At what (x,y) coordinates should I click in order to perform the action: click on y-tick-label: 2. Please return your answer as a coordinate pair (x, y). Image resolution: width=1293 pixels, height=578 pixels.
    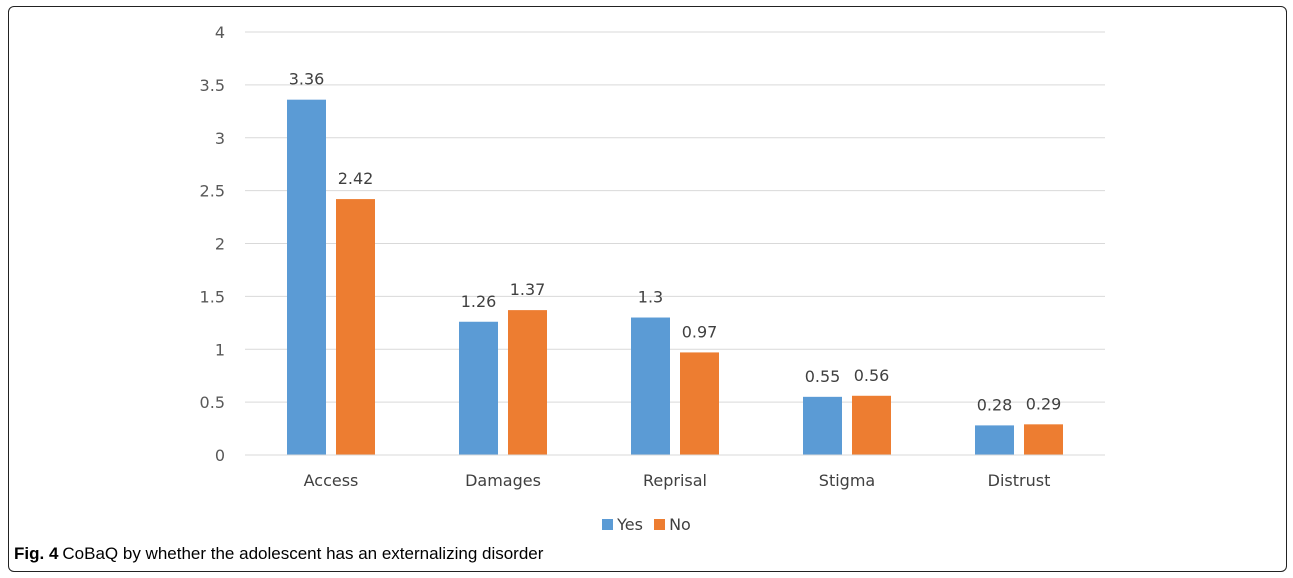
    Looking at the image, I should click on (220, 244).